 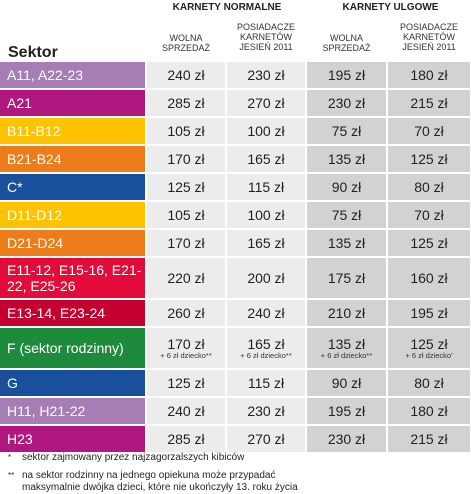 What do you see at coordinates (72, 103) in the screenshot?
I see `sector-label: A21` at bounding box center [72, 103].